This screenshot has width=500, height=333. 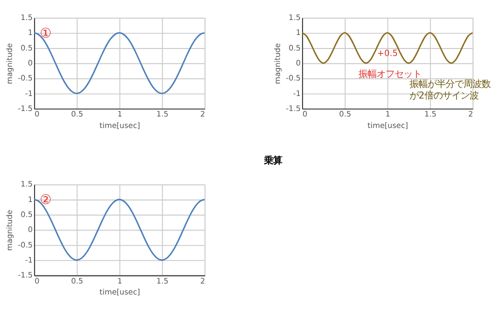 I want to click on line-series, so click(x=387, y=48).